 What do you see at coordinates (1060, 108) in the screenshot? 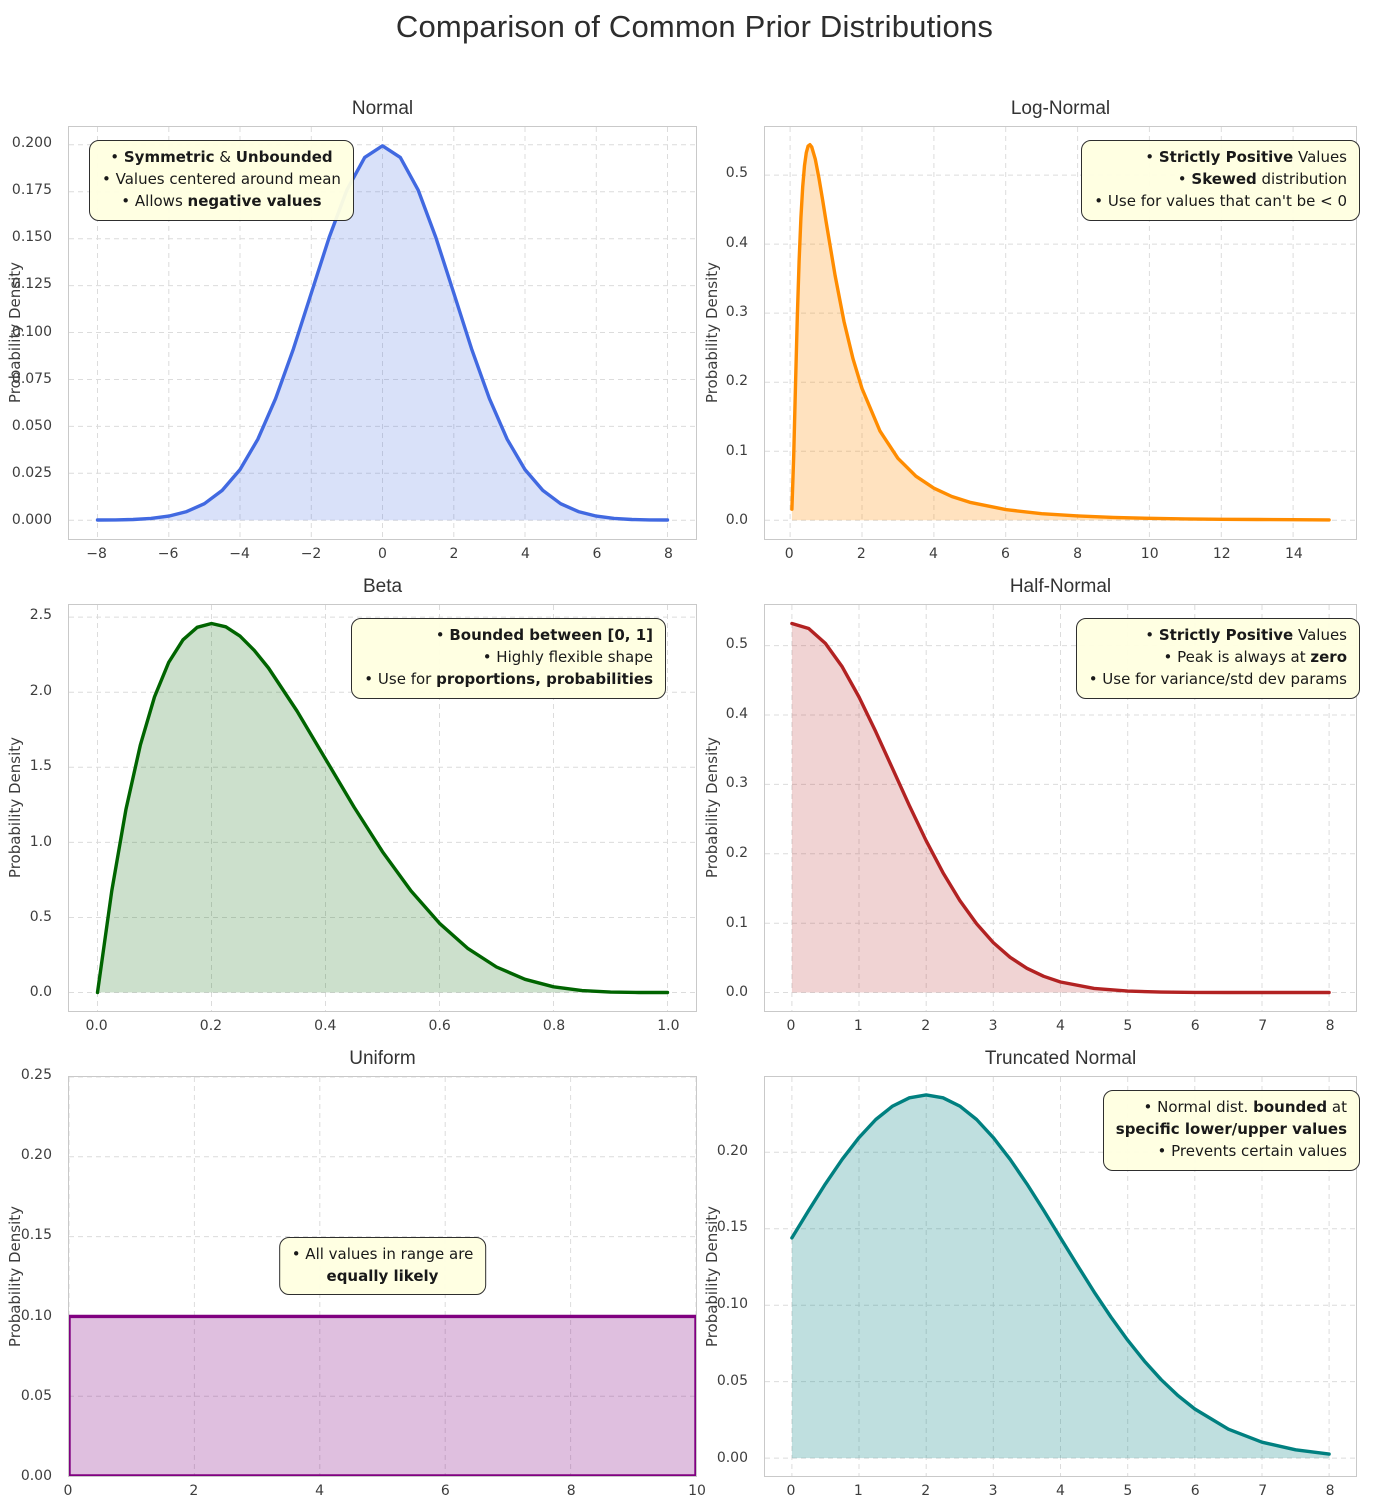
I see `subplot-lognormal-title: Log-Normal` at bounding box center [1060, 108].